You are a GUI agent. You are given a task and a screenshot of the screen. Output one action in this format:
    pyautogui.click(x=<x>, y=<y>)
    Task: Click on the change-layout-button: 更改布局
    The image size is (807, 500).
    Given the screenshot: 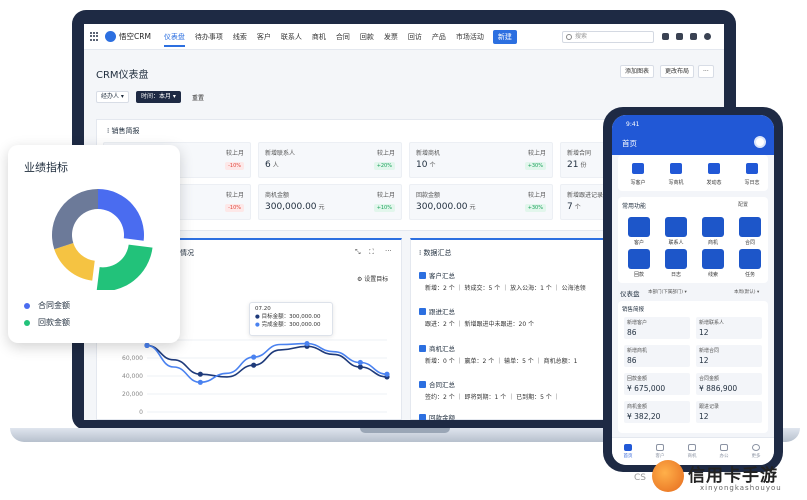 What is the action you would take?
    pyautogui.click(x=677, y=71)
    